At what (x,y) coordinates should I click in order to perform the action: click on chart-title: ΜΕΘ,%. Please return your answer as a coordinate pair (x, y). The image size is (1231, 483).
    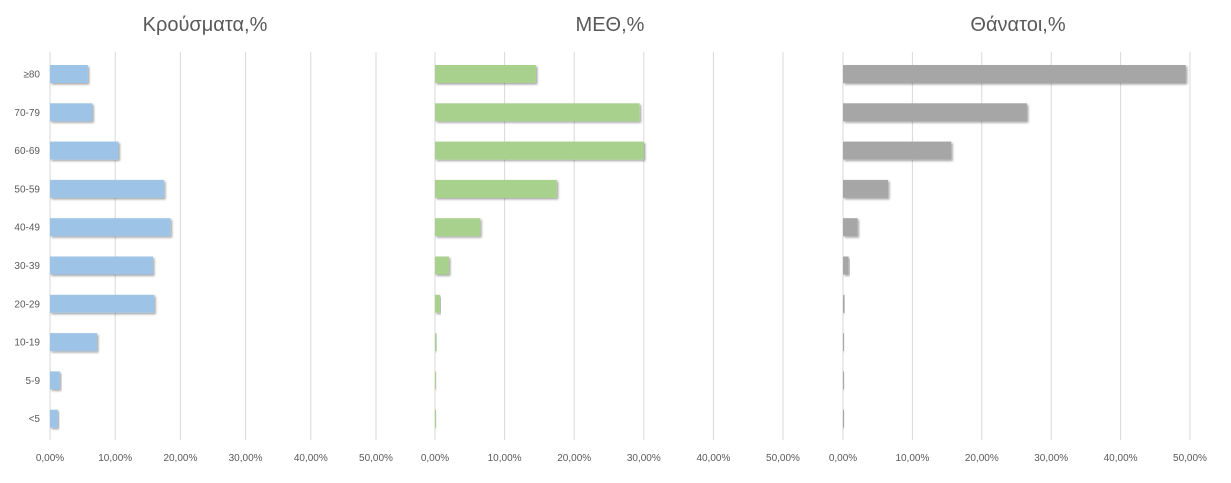
    Looking at the image, I should click on (610, 25).